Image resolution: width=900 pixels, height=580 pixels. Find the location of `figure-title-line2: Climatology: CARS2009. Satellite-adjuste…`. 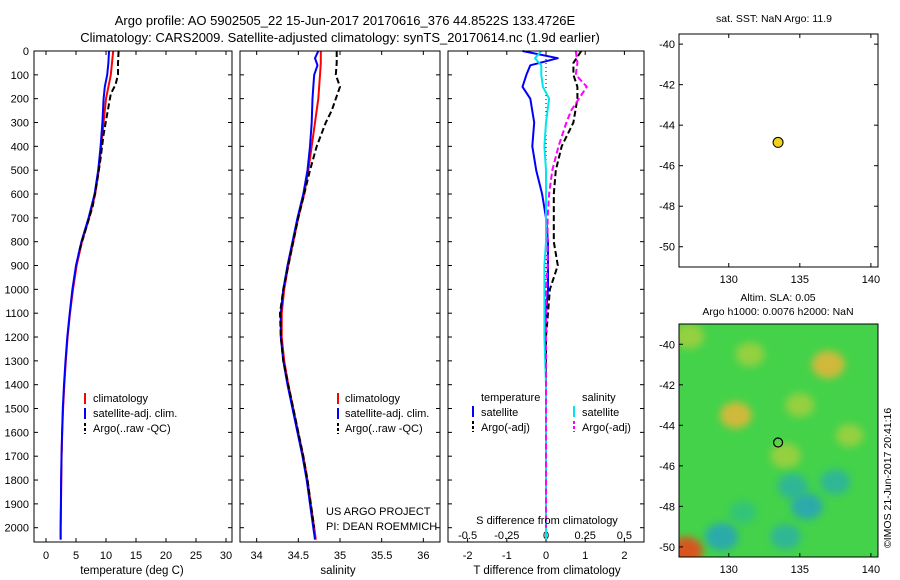

figure-title-line2: Climatology: CARS2009. Satellite-adjuste… is located at coordinates (340, 37).